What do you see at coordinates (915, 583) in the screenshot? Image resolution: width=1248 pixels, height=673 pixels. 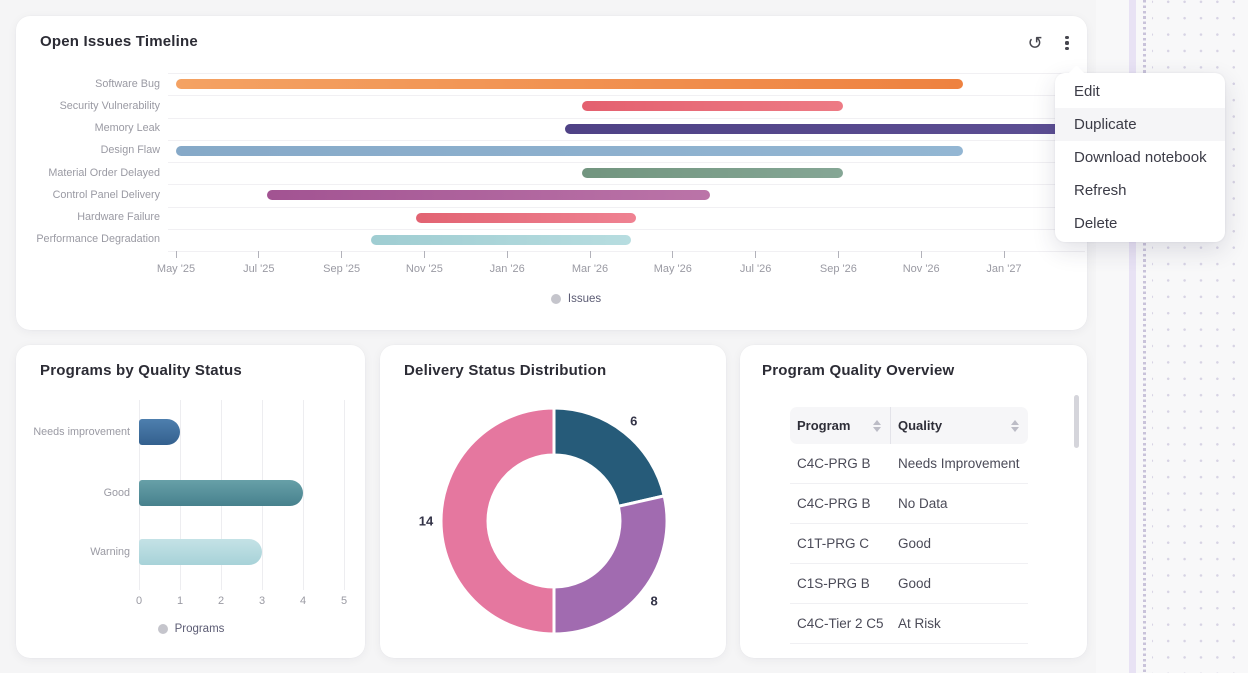 I see `cell-quality: Good` at bounding box center [915, 583].